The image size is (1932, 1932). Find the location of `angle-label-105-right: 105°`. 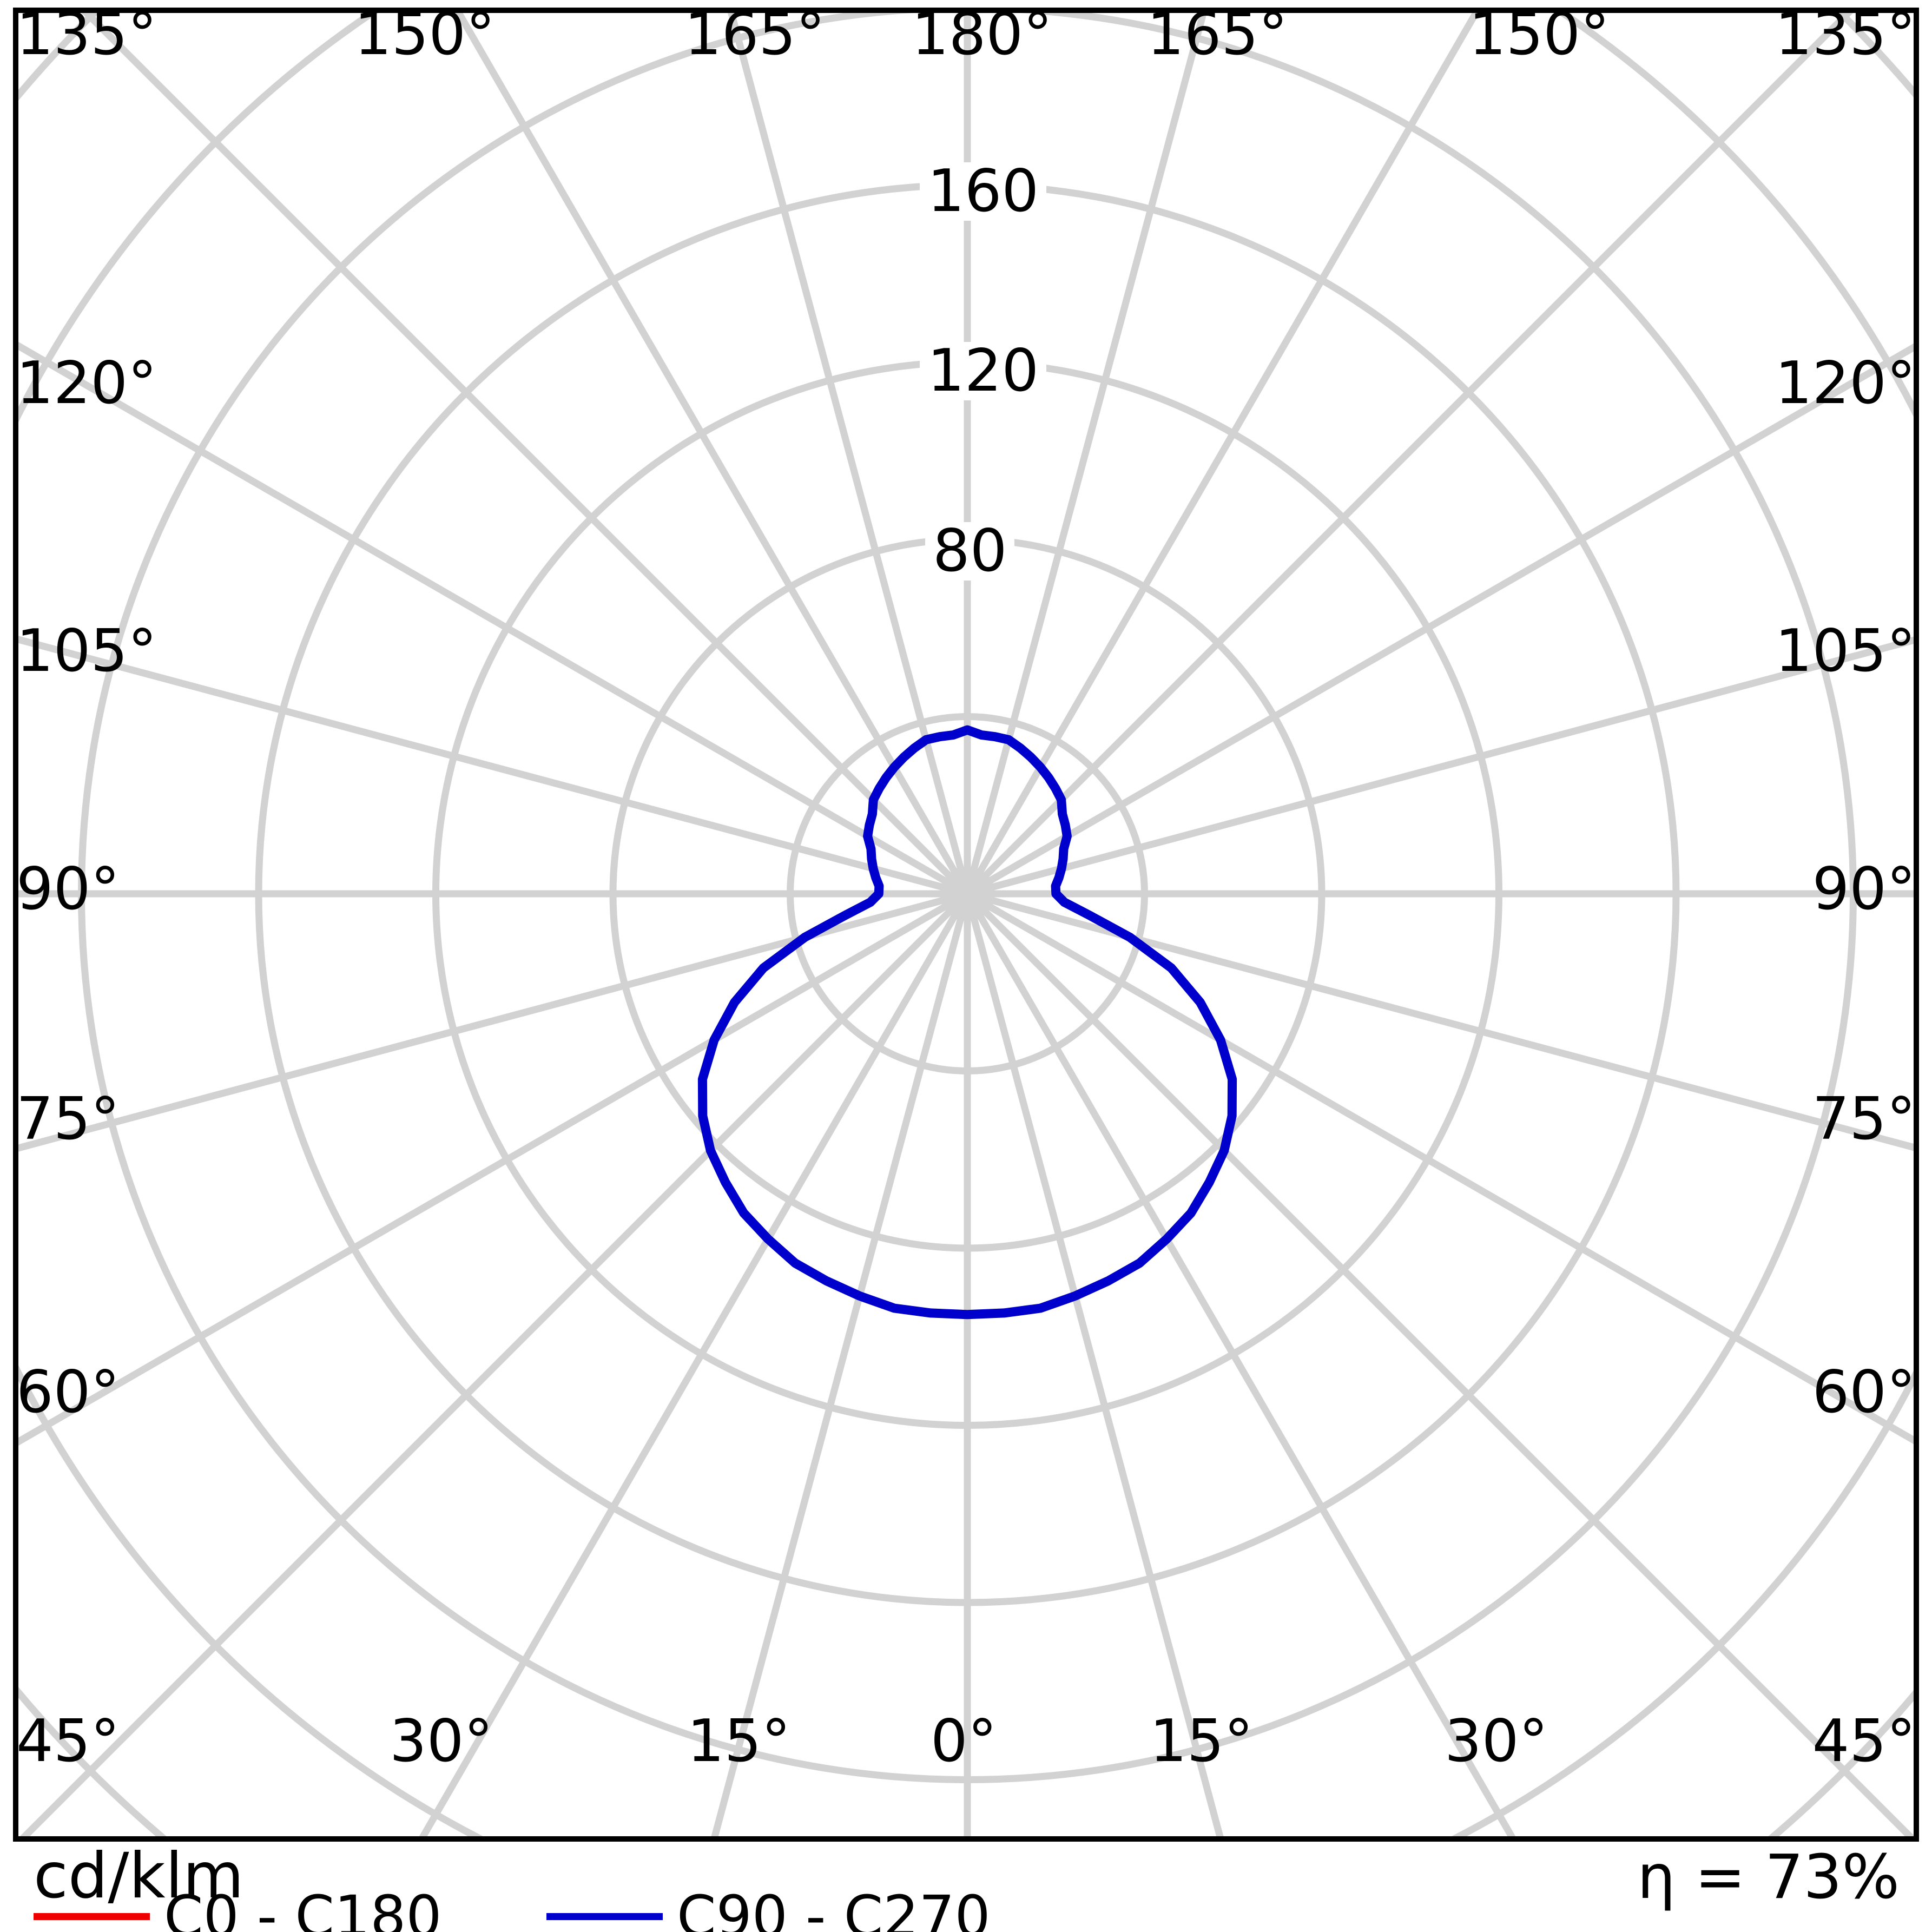

angle-label-105-right: 105° is located at coordinates (1845, 651).